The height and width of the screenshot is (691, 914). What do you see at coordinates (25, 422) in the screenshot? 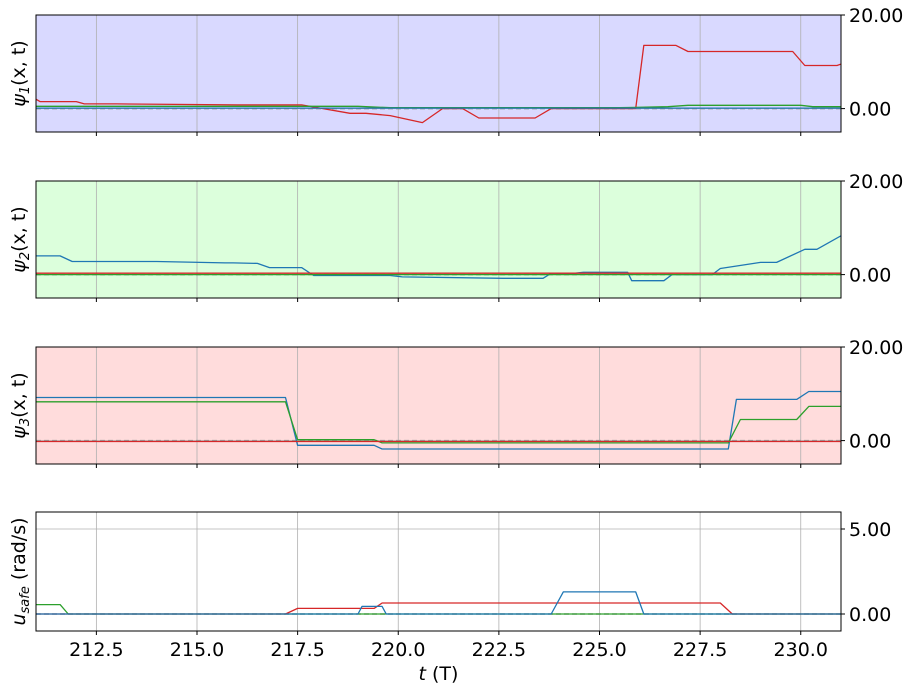
I see `y-label-subscript: 3` at bounding box center [25, 422].